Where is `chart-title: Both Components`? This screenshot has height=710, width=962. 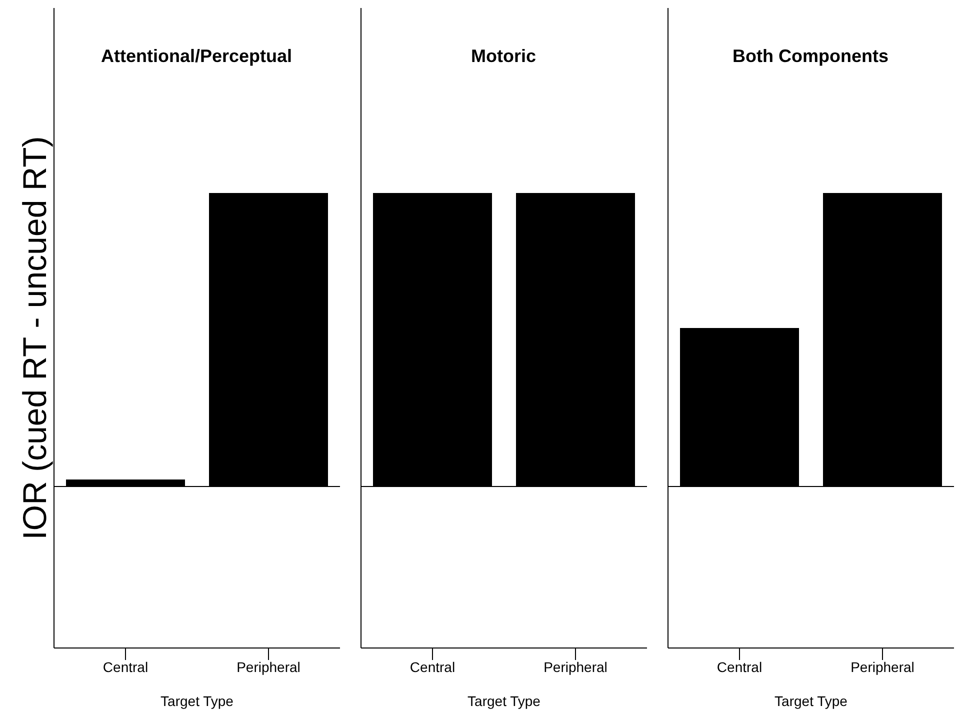
chart-title: Both Components is located at coordinates (811, 56).